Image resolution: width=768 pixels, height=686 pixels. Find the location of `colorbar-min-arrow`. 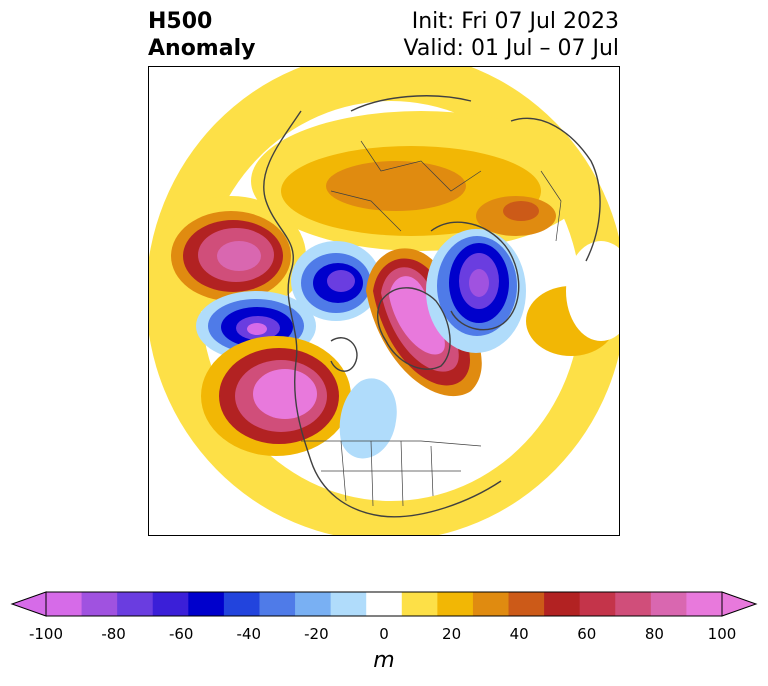

colorbar-min-arrow is located at coordinates (28, 604).